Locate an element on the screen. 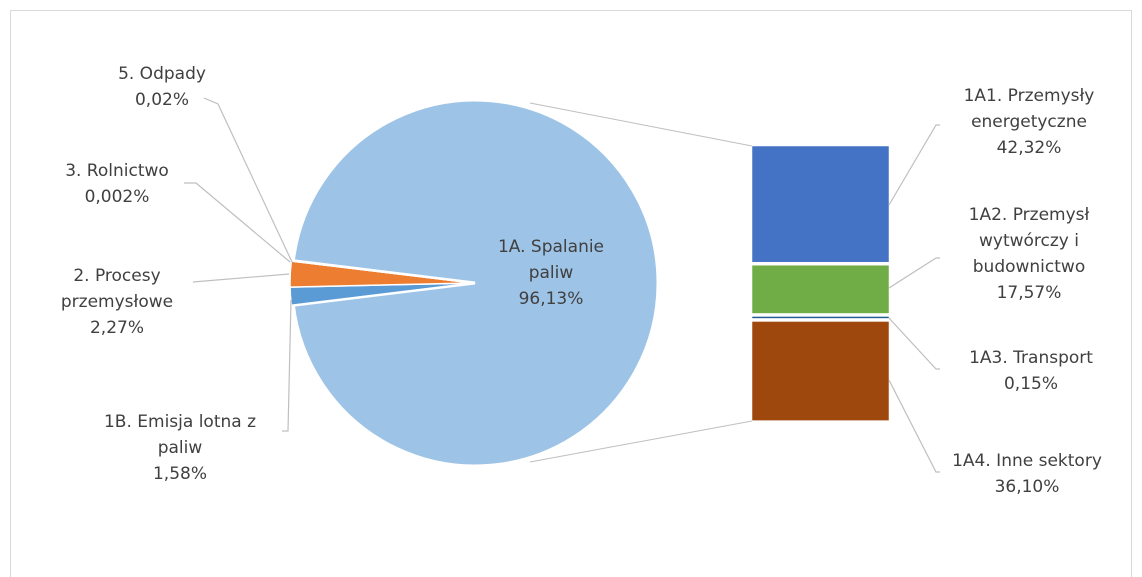  bar-segment-1a1-przemysly-energetyczne is located at coordinates (820, 204).